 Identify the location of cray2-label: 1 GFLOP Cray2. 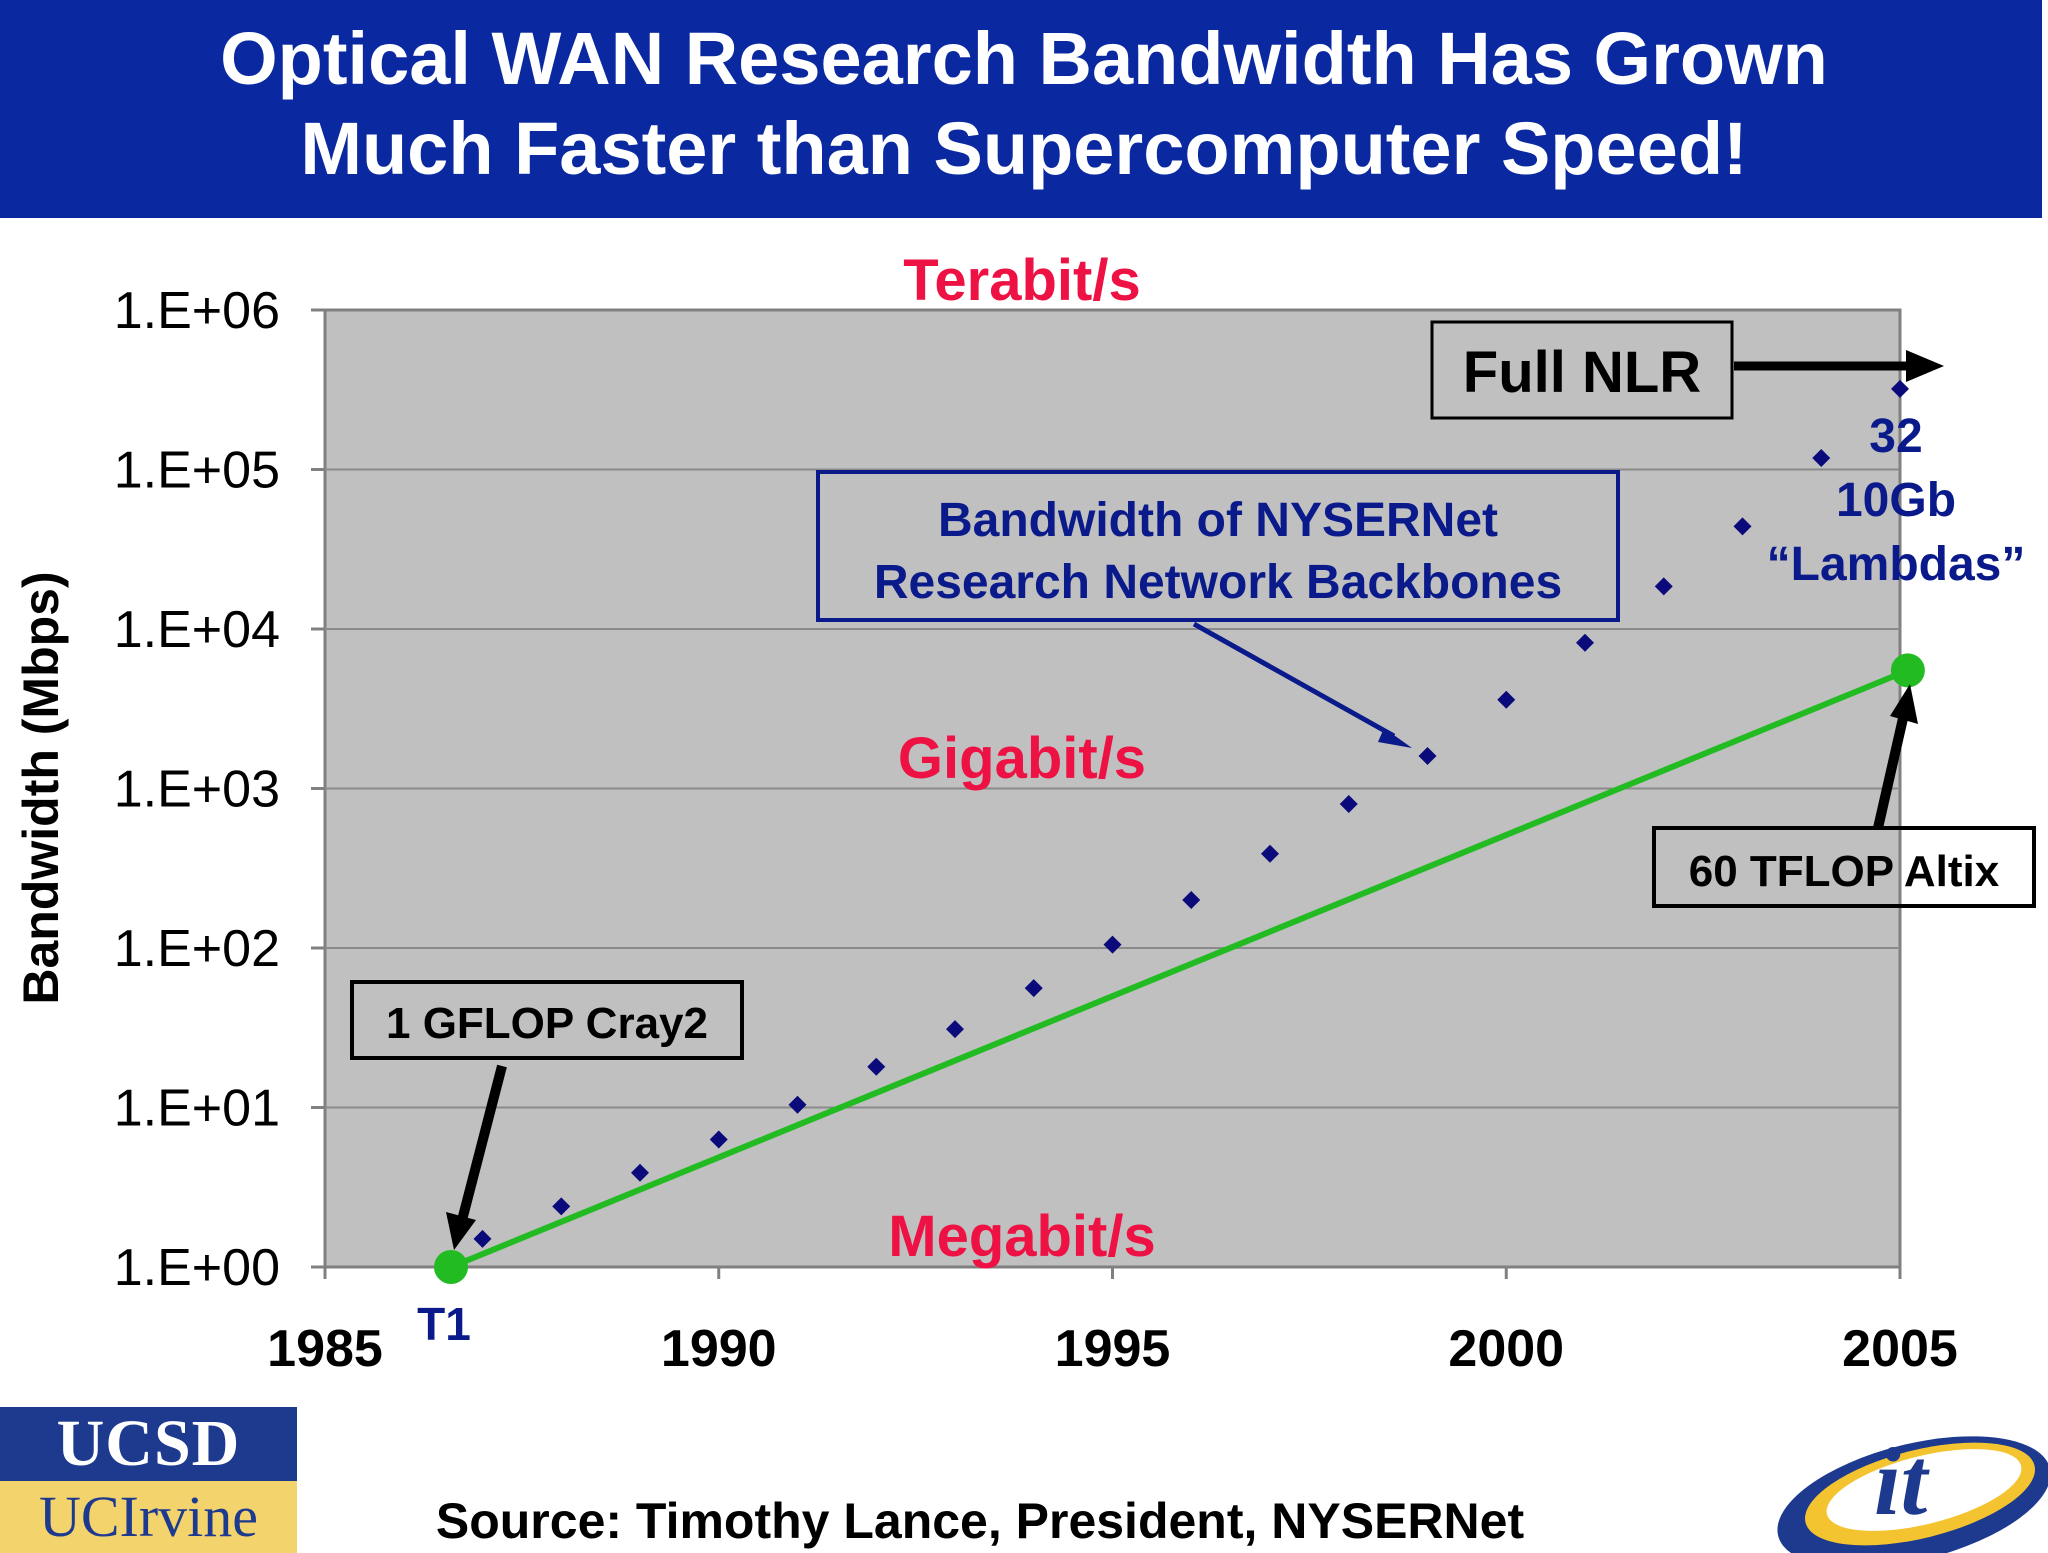
(547, 1023).